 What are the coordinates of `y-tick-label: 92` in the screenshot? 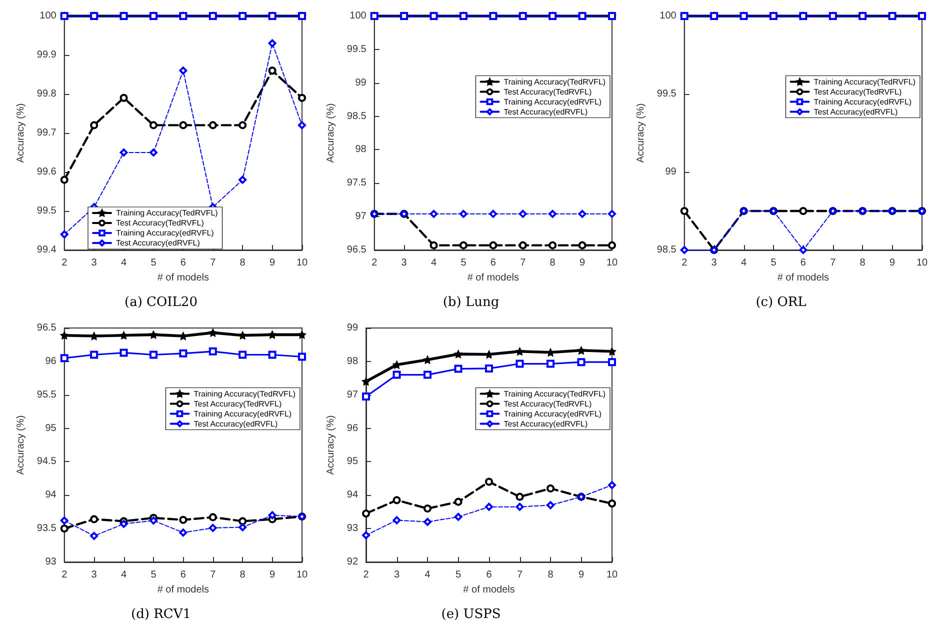 It's located at (352, 562).